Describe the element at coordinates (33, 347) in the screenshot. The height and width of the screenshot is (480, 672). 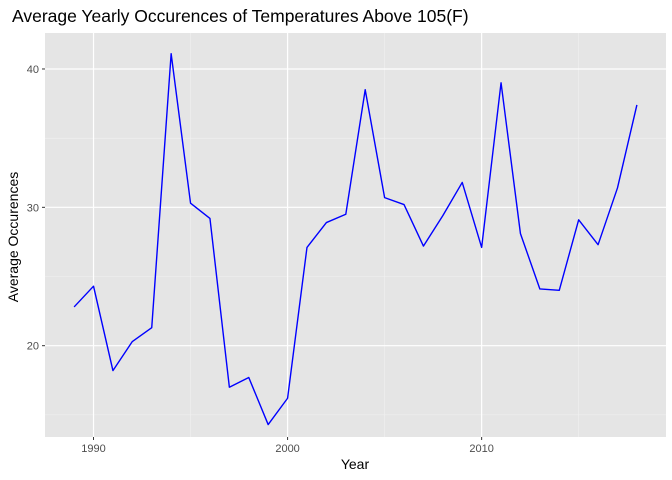
I see `y-tick-label: 20` at that location.